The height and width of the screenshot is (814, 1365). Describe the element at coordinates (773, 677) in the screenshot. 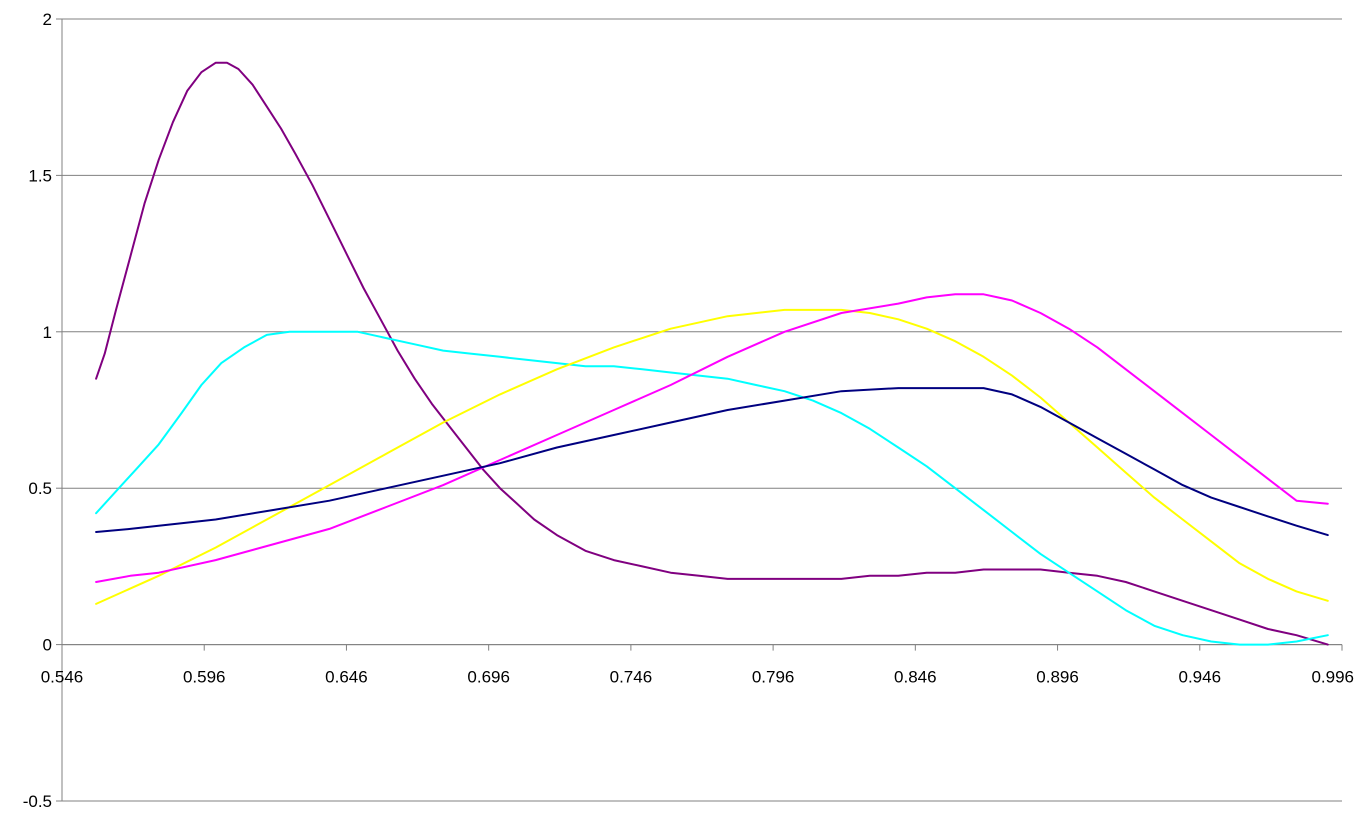

I see `x-tick-label: 0.796` at that location.